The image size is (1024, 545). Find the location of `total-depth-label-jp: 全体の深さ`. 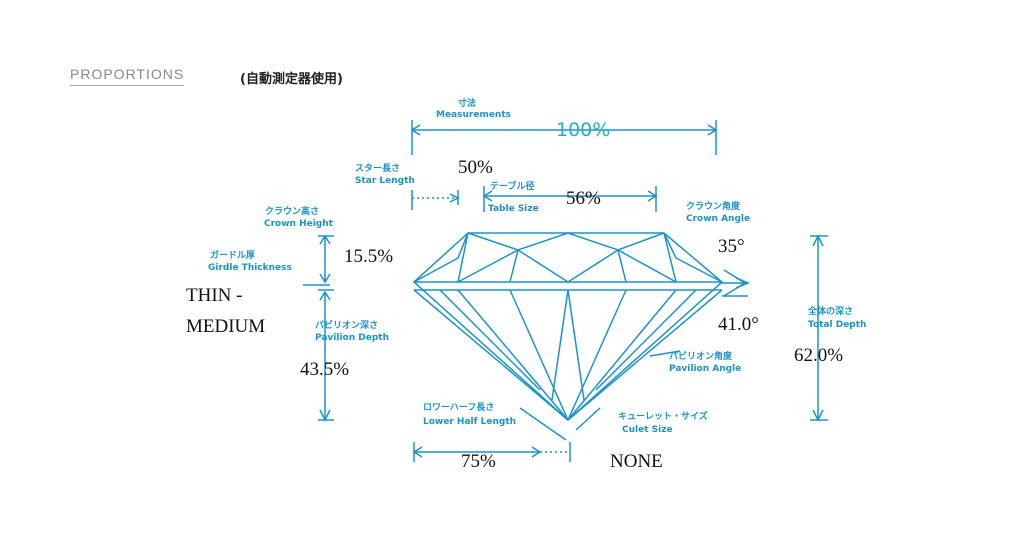

total-depth-label-jp: 全体の深さ is located at coordinates (831, 312).